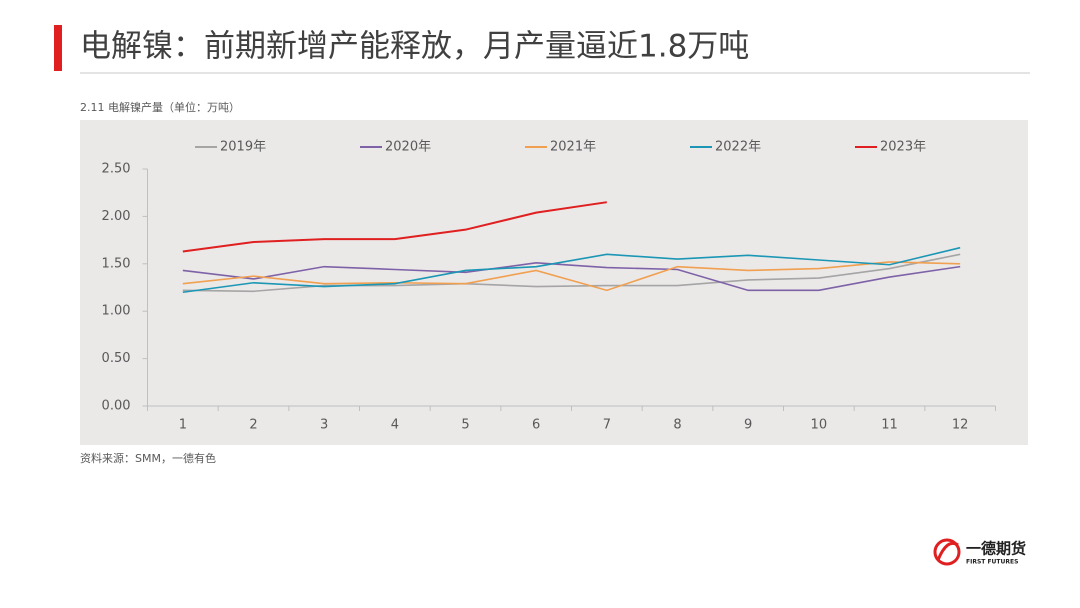 This screenshot has height=608, width=1080. What do you see at coordinates (536, 425) in the screenshot?
I see `x-tick-label: 6` at bounding box center [536, 425].